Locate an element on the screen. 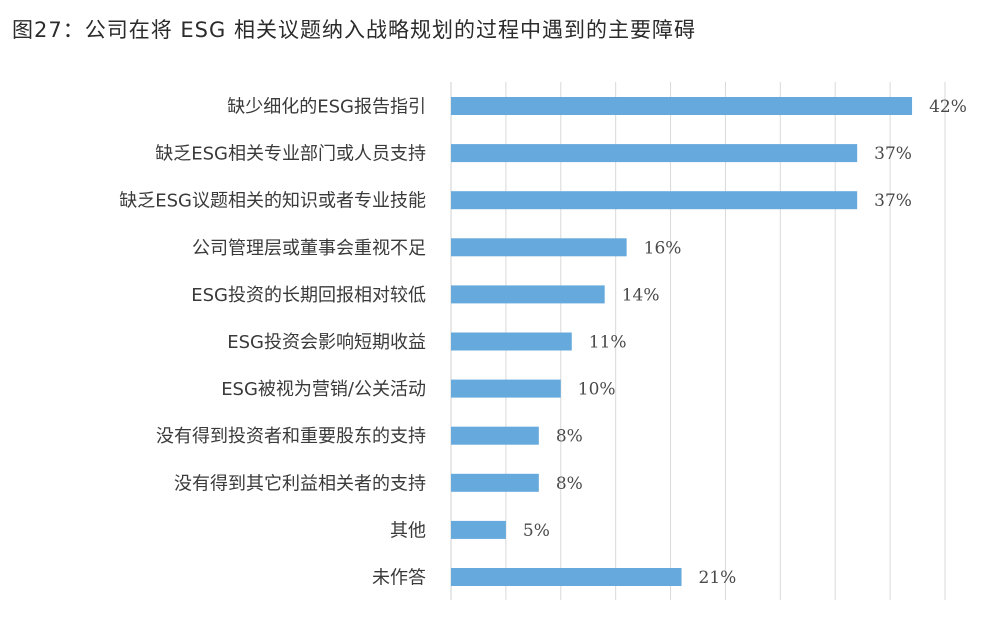 The width and height of the screenshot is (990, 622). value-label: 16% is located at coordinates (663, 248).